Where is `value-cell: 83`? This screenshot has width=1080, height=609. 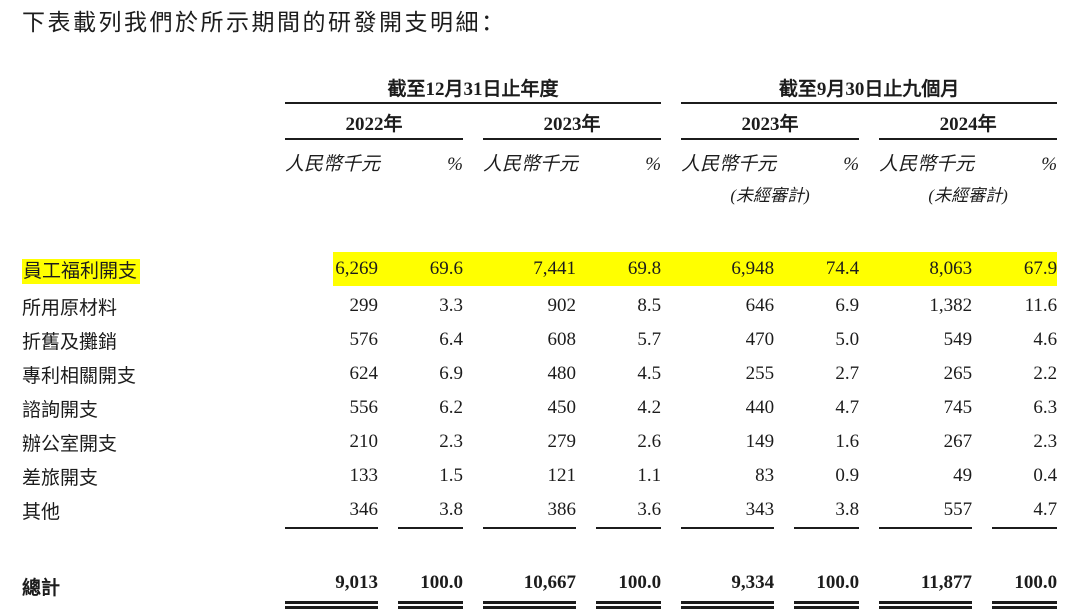
value-cell: 83 is located at coordinates (765, 475).